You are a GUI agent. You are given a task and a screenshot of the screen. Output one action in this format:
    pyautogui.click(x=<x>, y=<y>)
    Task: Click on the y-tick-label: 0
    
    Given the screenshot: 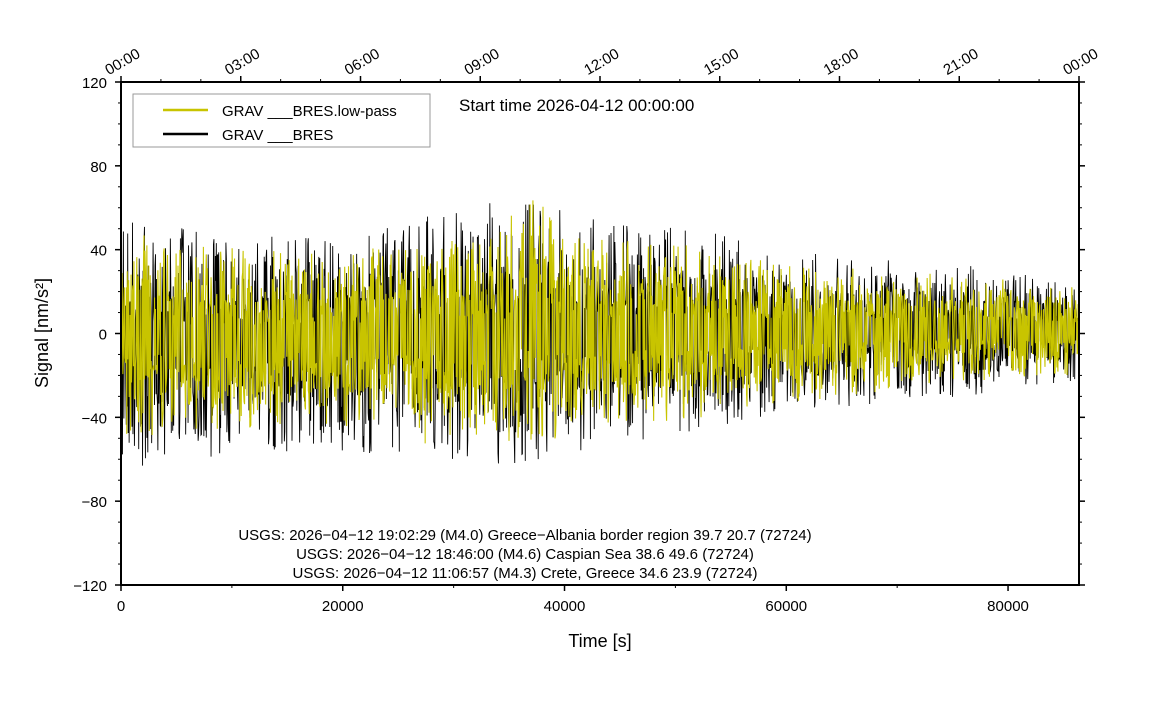 What is the action you would take?
    pyautogui.click(x=103, y=335)
    